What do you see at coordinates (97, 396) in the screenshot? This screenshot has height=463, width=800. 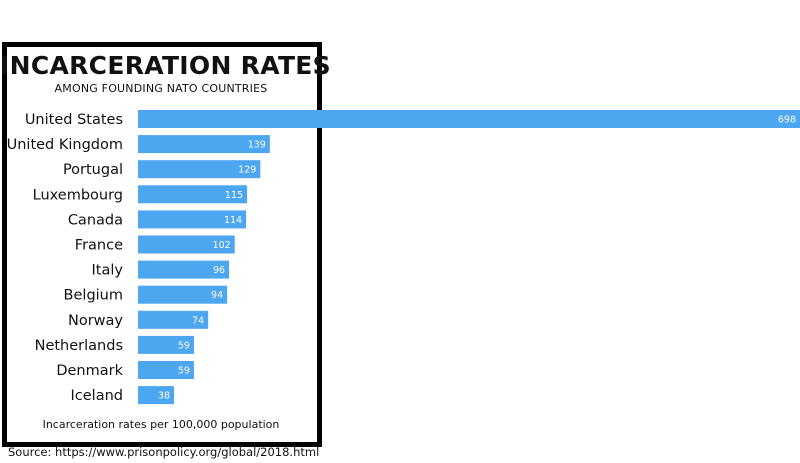 I see `category-label-iceland: Iceland` at bounding box center [97, 396].